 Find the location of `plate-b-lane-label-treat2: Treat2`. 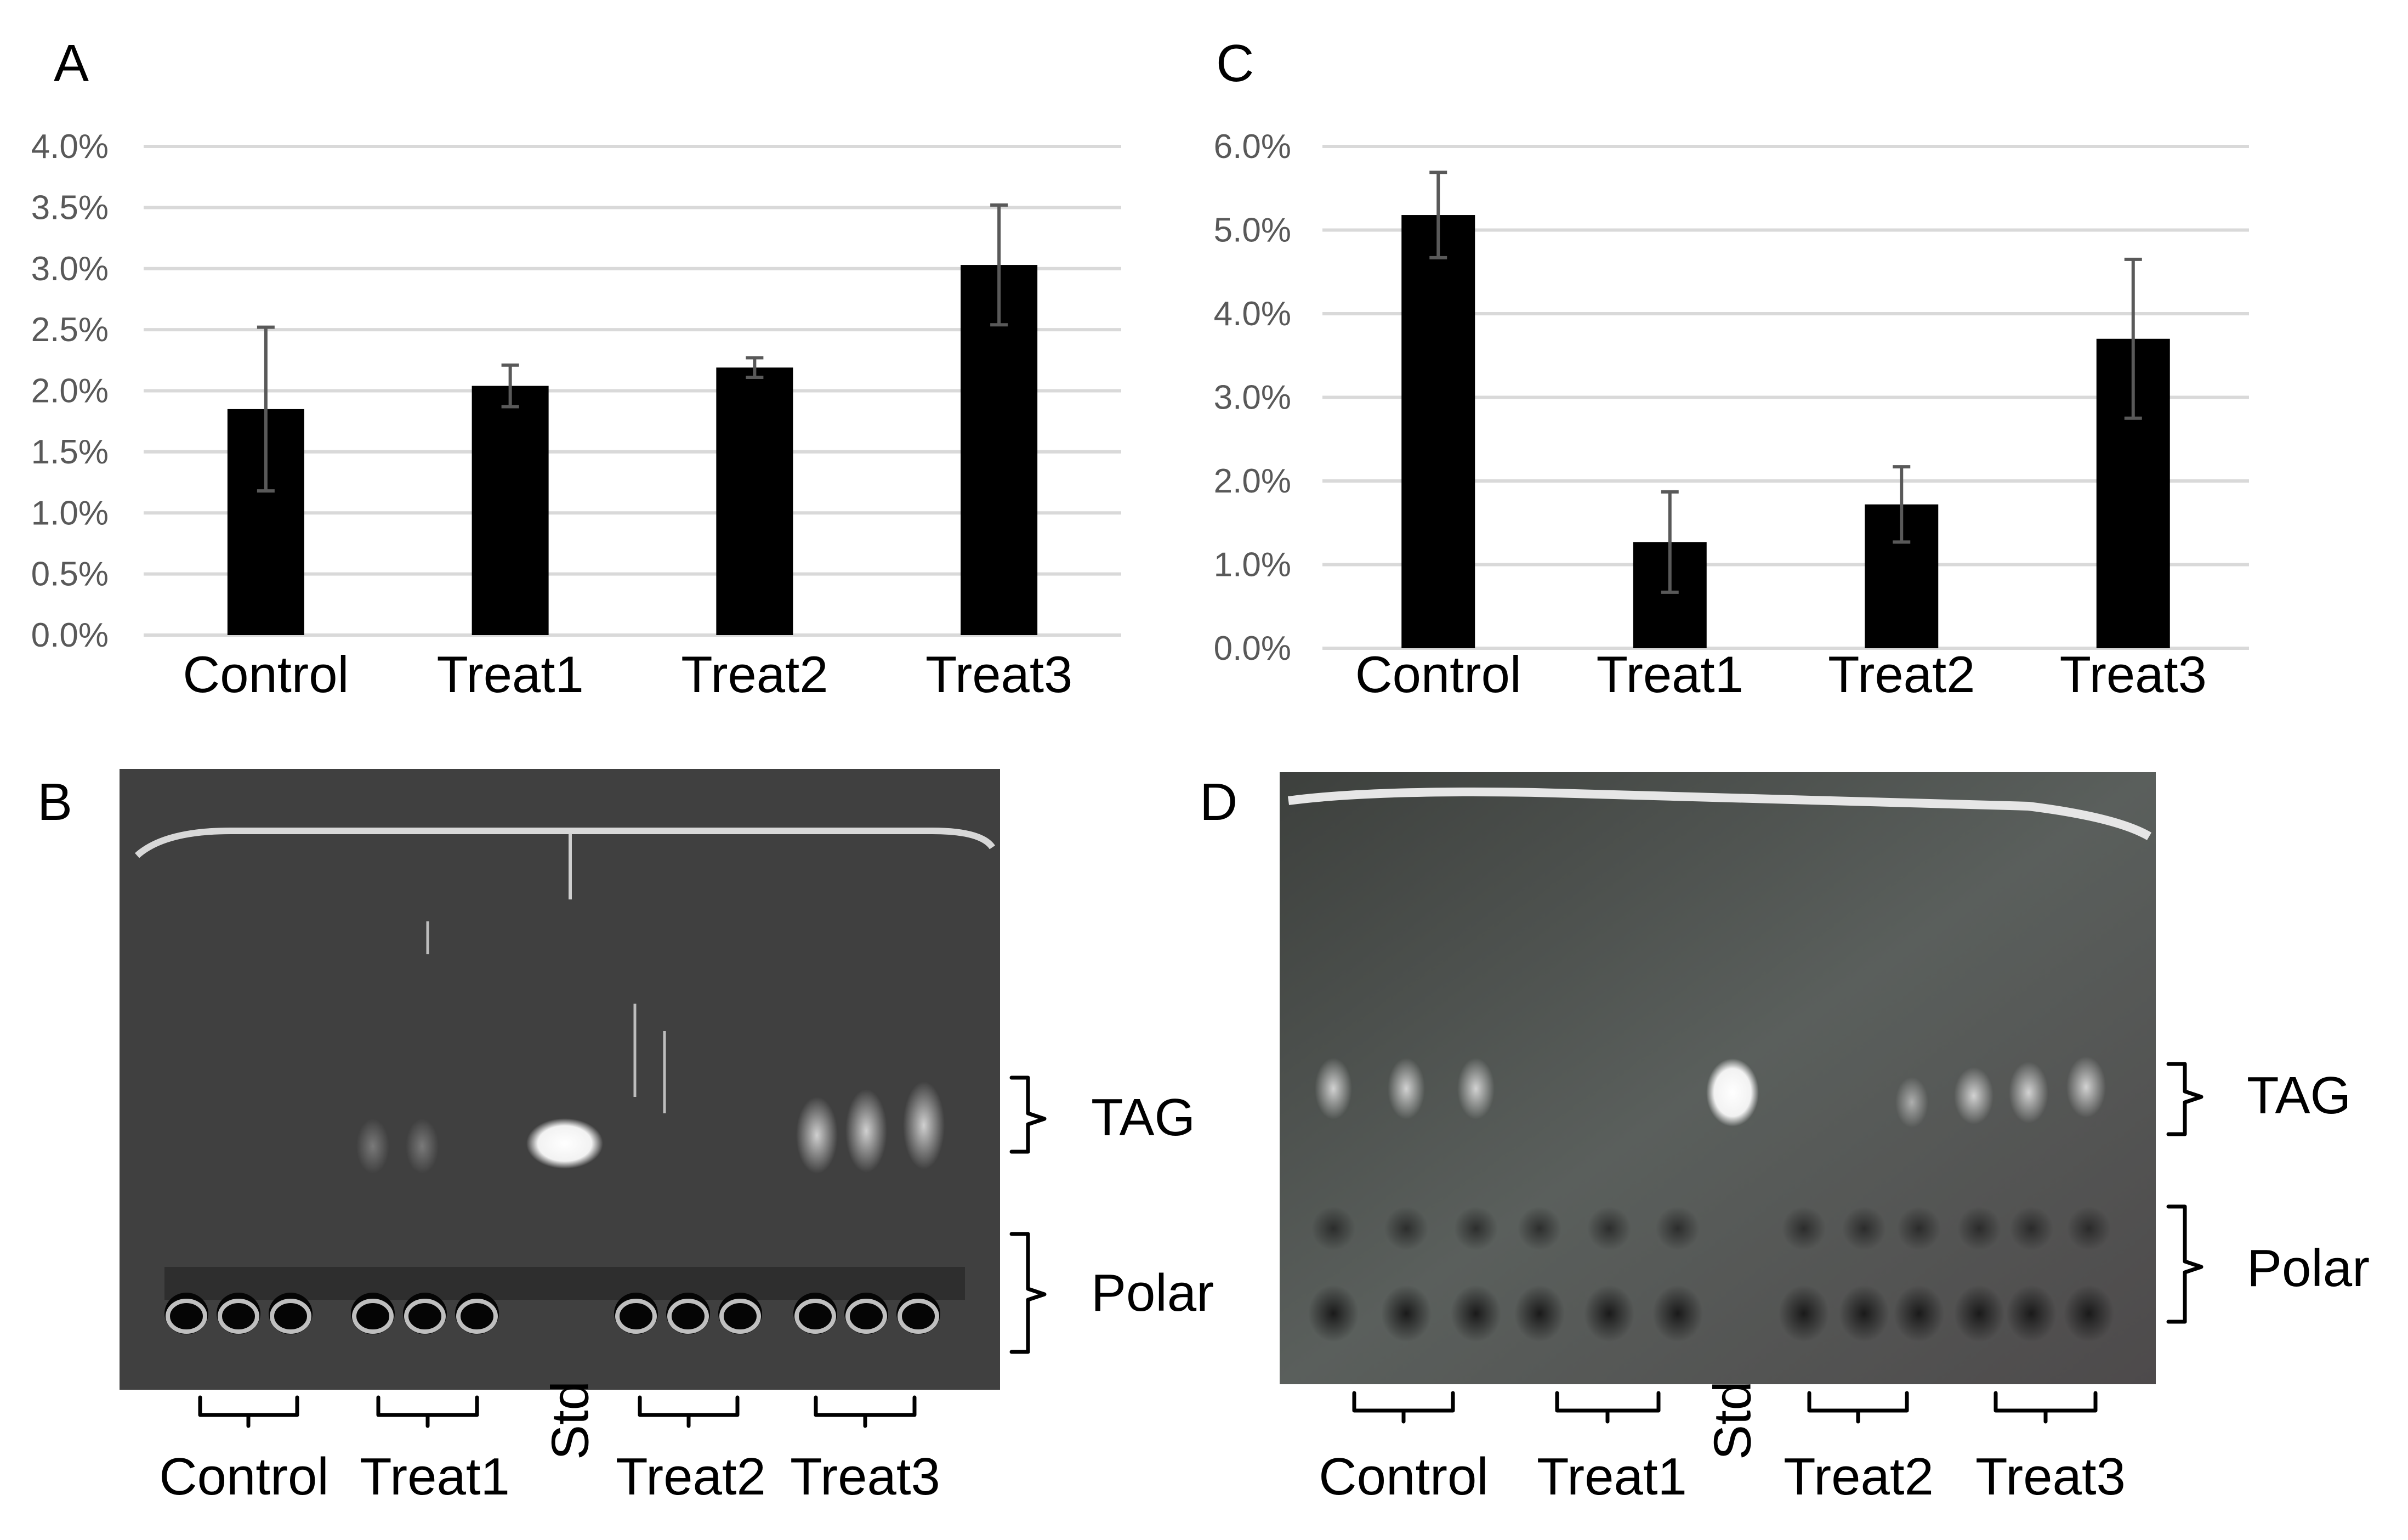

plate-b-lane-label-treat2: Treat2 is located at coordinates (691, 1476).